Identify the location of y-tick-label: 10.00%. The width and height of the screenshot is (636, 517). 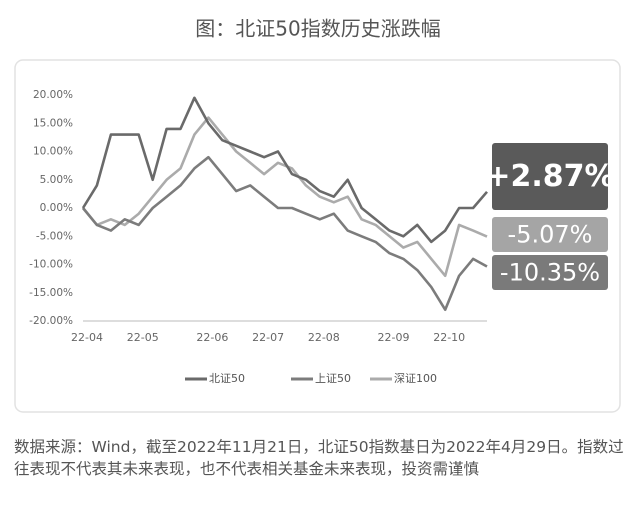
(53, 152).